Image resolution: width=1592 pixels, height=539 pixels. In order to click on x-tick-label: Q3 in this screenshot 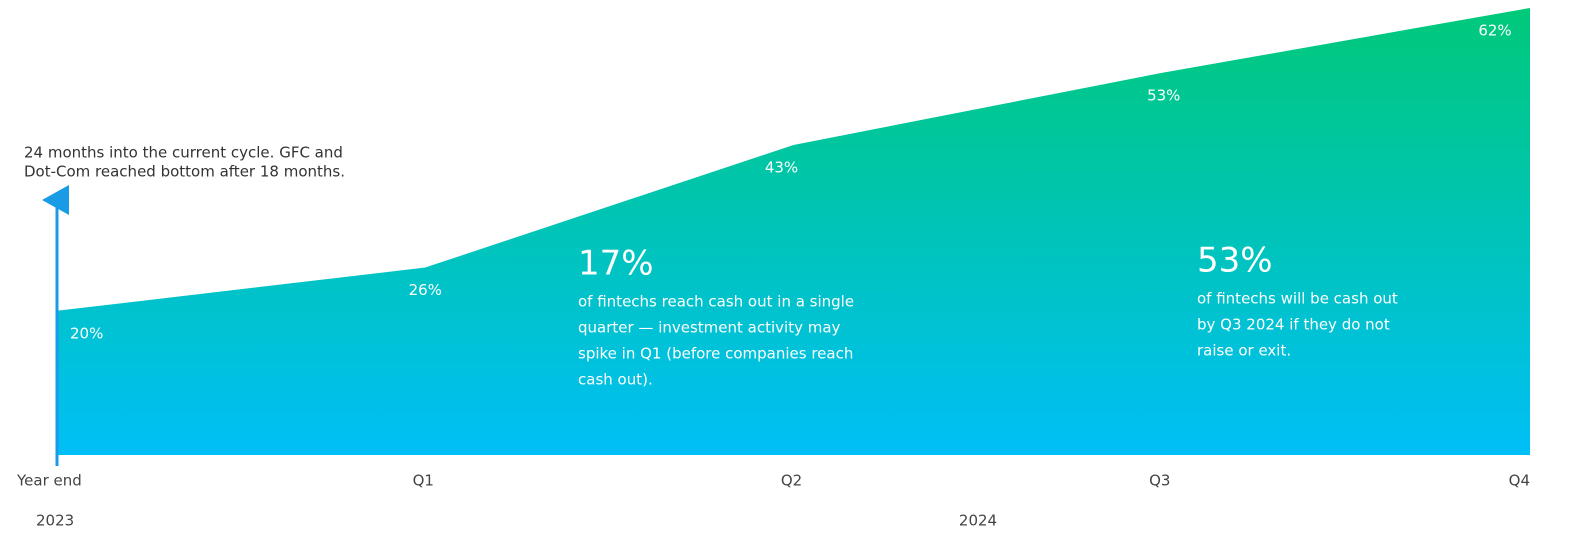, I will do `click(1159, 481)`.